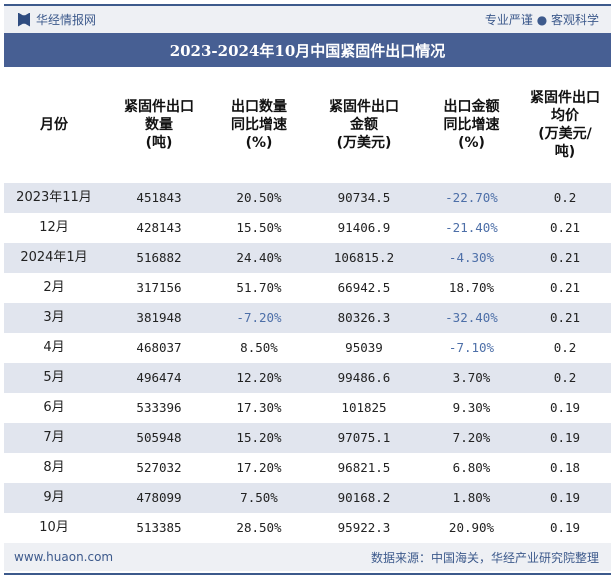  Describe the element at coordinates (259, 287) in the screenshot. I see `table-cell: 51.70%` at that location.